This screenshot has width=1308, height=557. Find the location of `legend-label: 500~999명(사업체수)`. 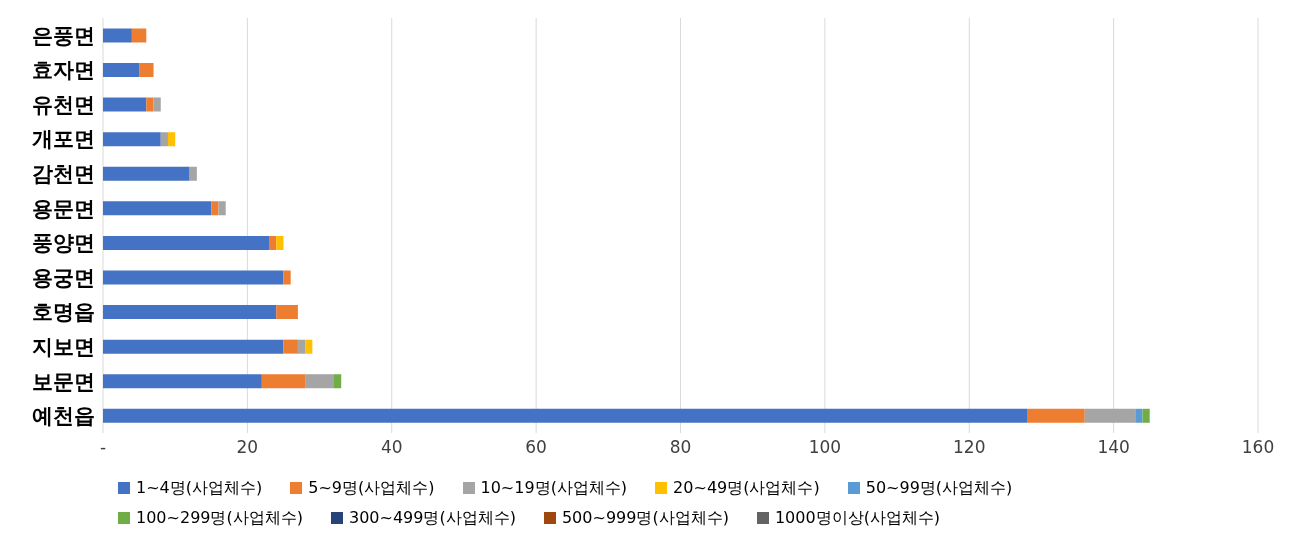

legend-label: 500~999명(사업체수) is located at coordinates (645, 518).